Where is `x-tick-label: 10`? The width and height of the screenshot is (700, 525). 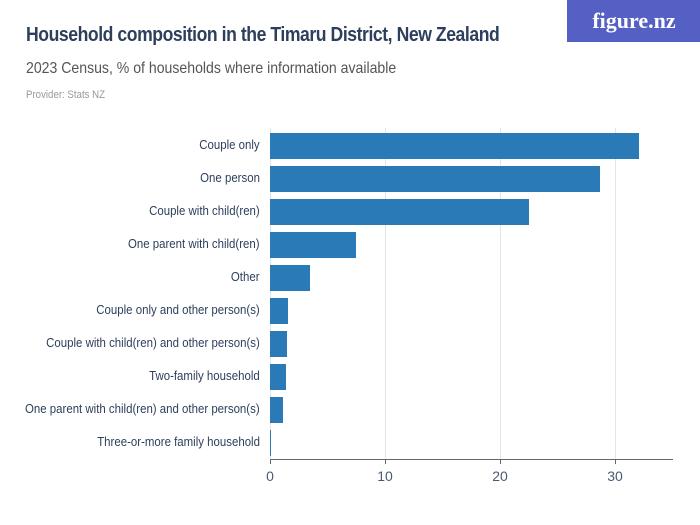
x-tick-label: 10 is located at coordinates (385, 476).